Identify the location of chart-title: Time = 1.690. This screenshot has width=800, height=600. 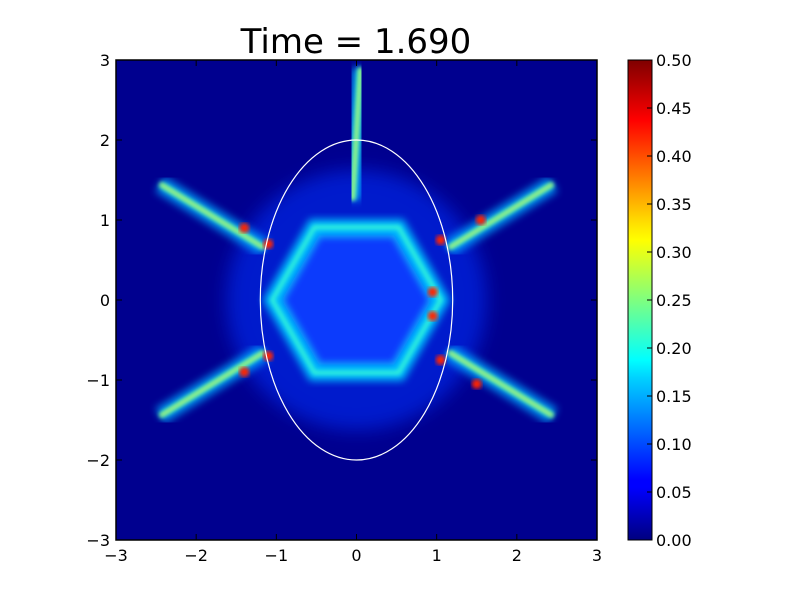
(356, 42).